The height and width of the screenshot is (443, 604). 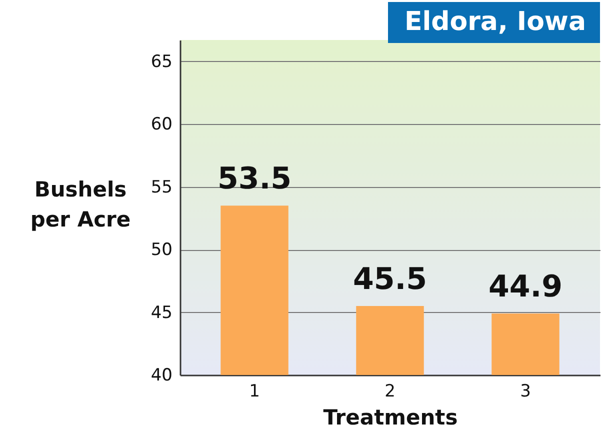 I want to click on x-axis-title: Treatments, so click(x=390, y=418).